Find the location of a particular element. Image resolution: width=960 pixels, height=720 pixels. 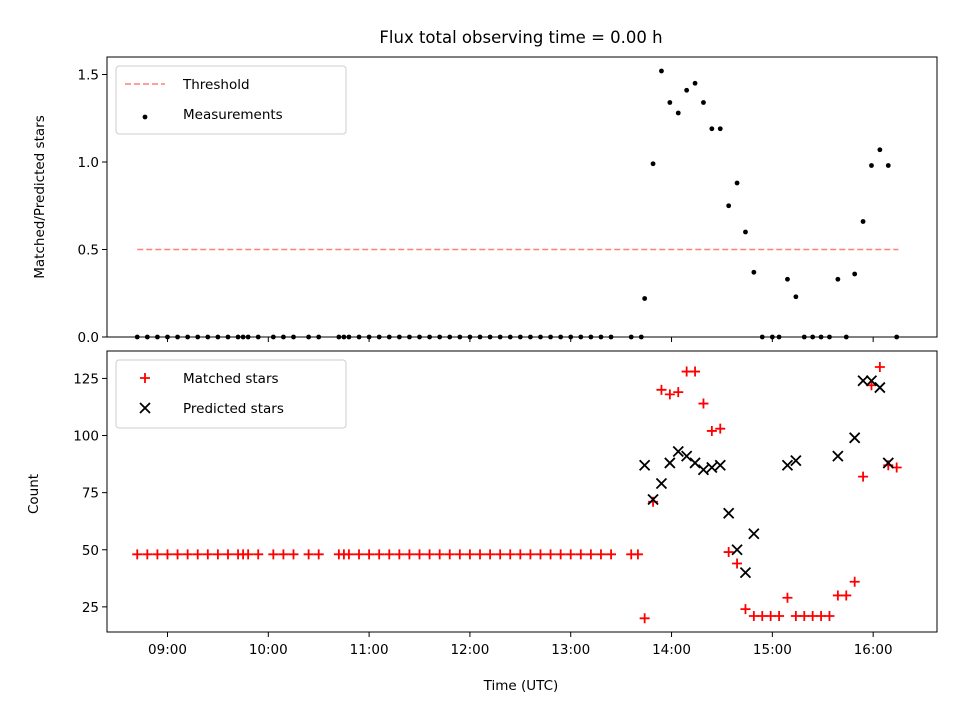

legend-label: Measurements is located at coordinates (233, 115).